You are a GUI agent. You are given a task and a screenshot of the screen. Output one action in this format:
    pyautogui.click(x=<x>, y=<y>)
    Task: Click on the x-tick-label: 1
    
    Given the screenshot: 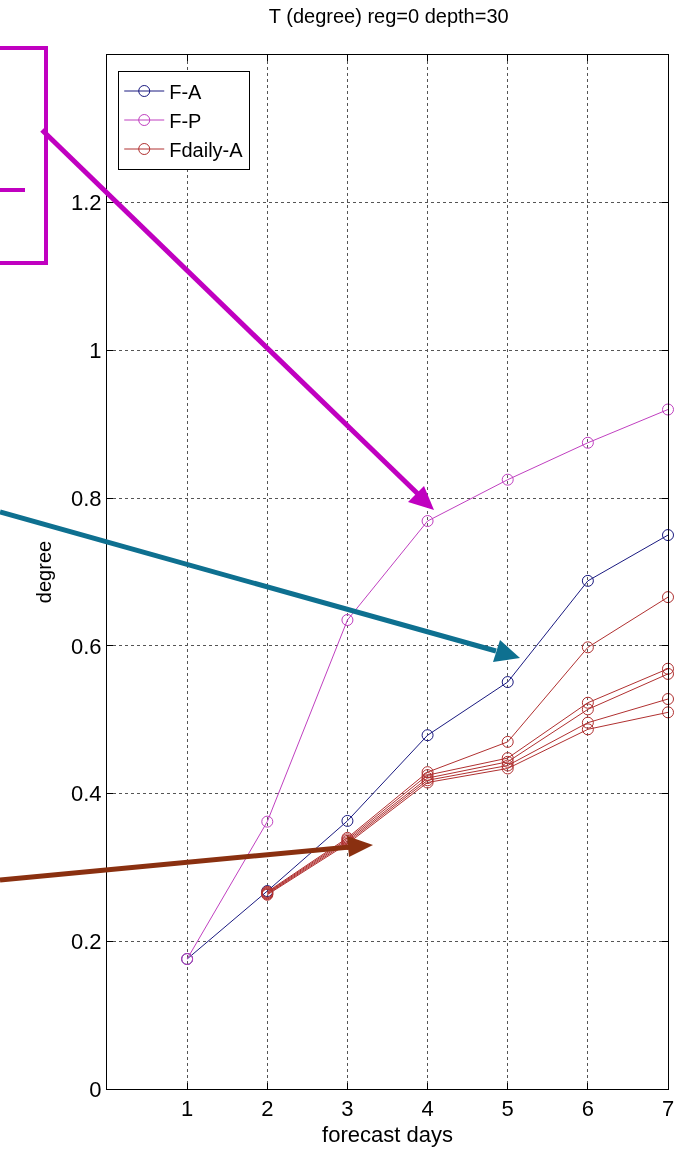 What is the action you would take?
    pyautogui.click(x=187, y=1109)
    